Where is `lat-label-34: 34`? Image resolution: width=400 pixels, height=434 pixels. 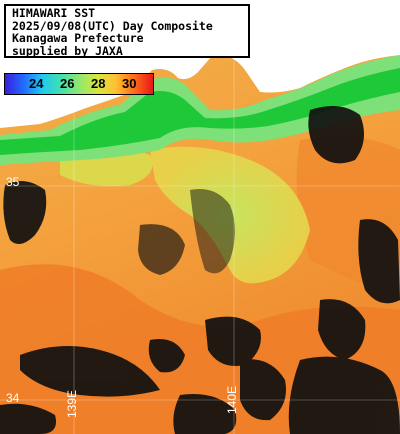 lat-label-34: 34 is located at coordinates (13, 398).